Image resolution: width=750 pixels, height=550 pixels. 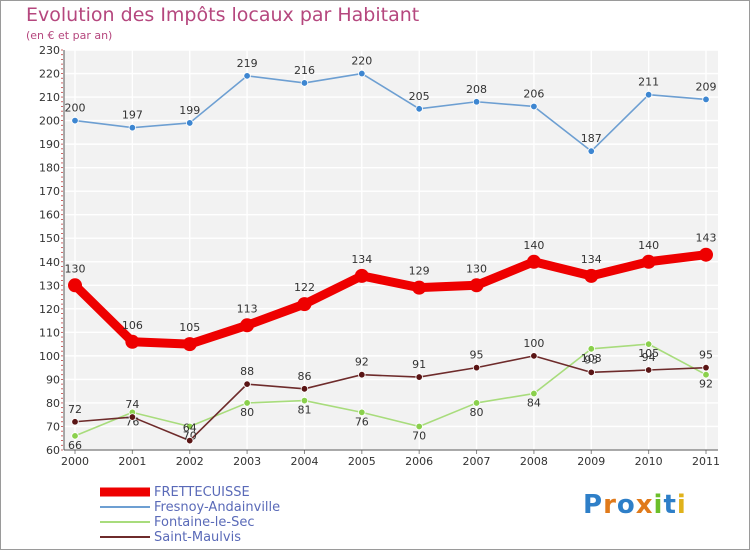 I want to click on x-tick-label: 2004, so click(x=304, y=461).